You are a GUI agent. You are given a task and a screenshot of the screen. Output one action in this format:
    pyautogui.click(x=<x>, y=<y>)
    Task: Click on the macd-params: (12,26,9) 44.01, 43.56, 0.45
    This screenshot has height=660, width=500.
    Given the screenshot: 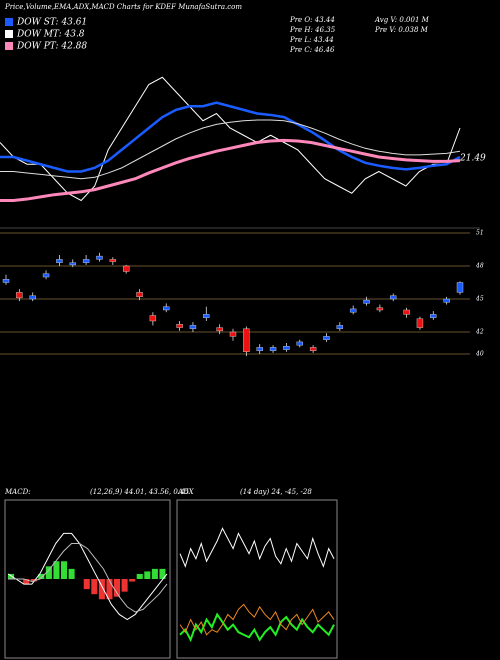 What is the action you would take?
    pyautogui.click(x=140, y=492)
    